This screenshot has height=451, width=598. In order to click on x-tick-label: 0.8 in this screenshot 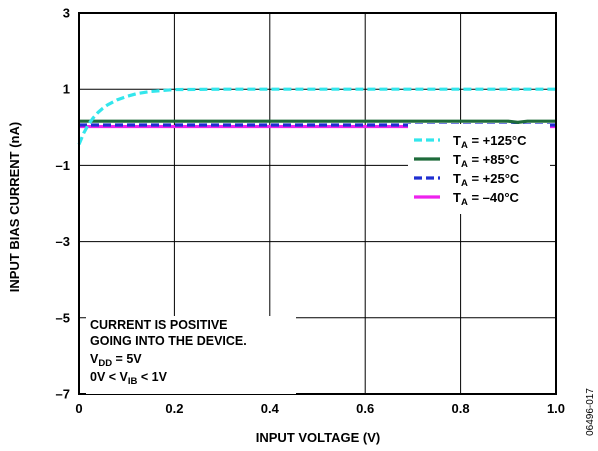, I will do `click(461, 408)`.